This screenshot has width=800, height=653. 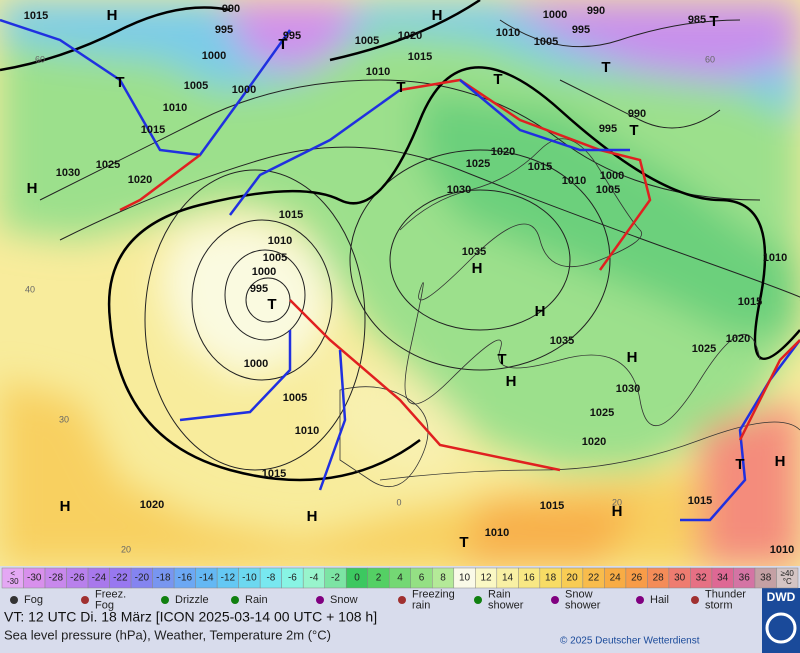 What do you see at coordinates (292, 578) in the screenshot?
I see `scale-label: -6` at bounding box center [292, 578].